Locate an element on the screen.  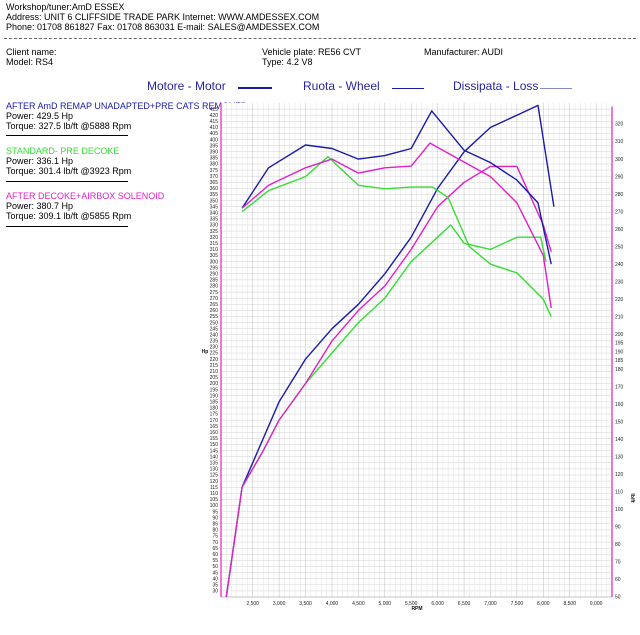
y-left-tick-label: 345 is located at coordinates (214, 207).